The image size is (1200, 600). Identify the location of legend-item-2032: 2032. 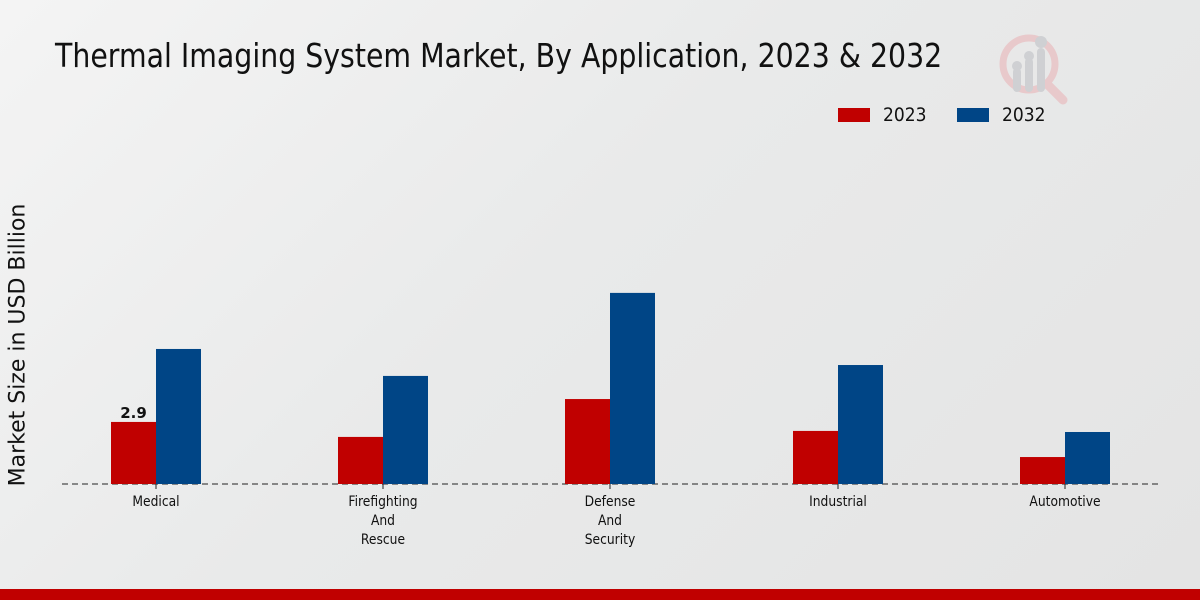
(1003, 115).